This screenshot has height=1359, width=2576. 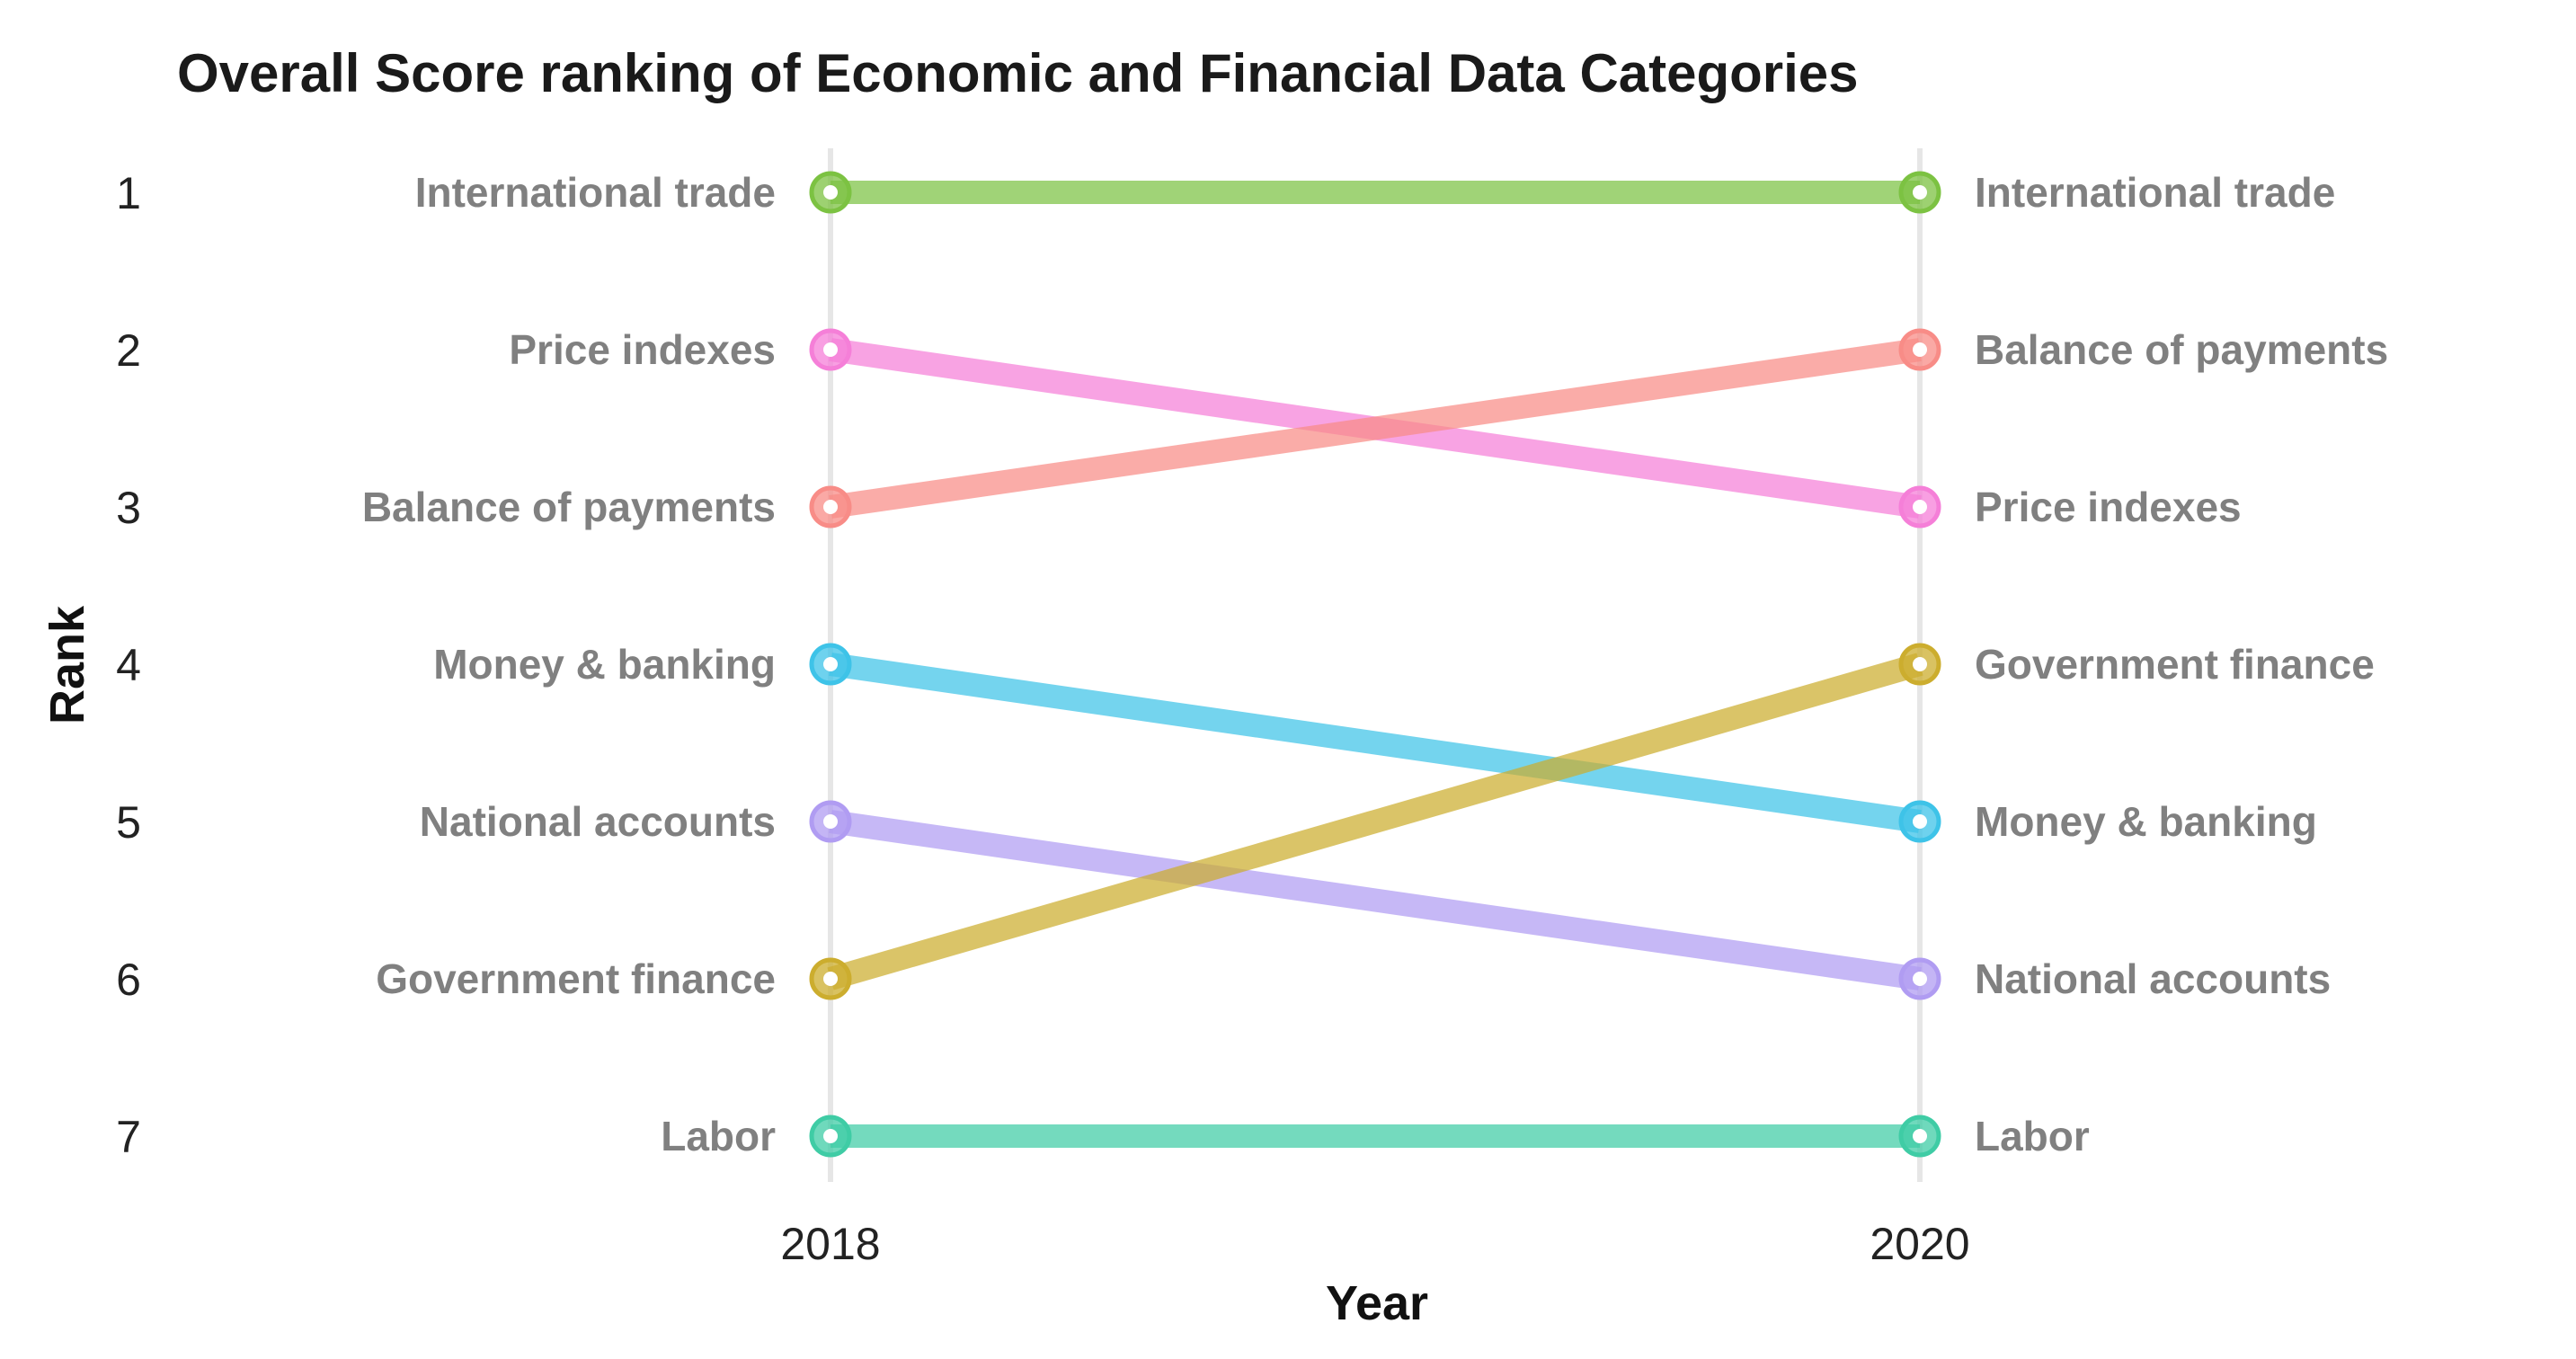 What do you see at coordinates (718, 1136) in the screenshot?
I see `label-left-labor: Labor` at bounding box center [718, 1136].